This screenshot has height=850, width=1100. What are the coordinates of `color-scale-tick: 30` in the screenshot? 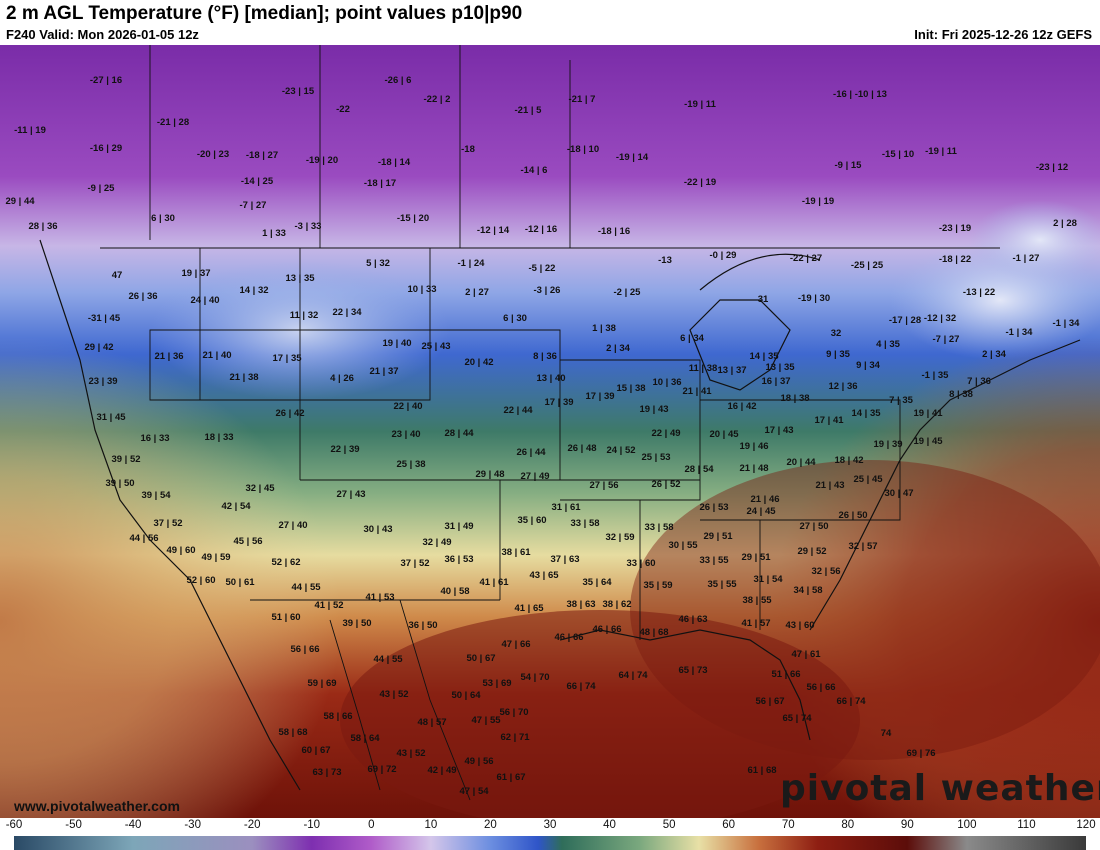 It's located at (550, 825).